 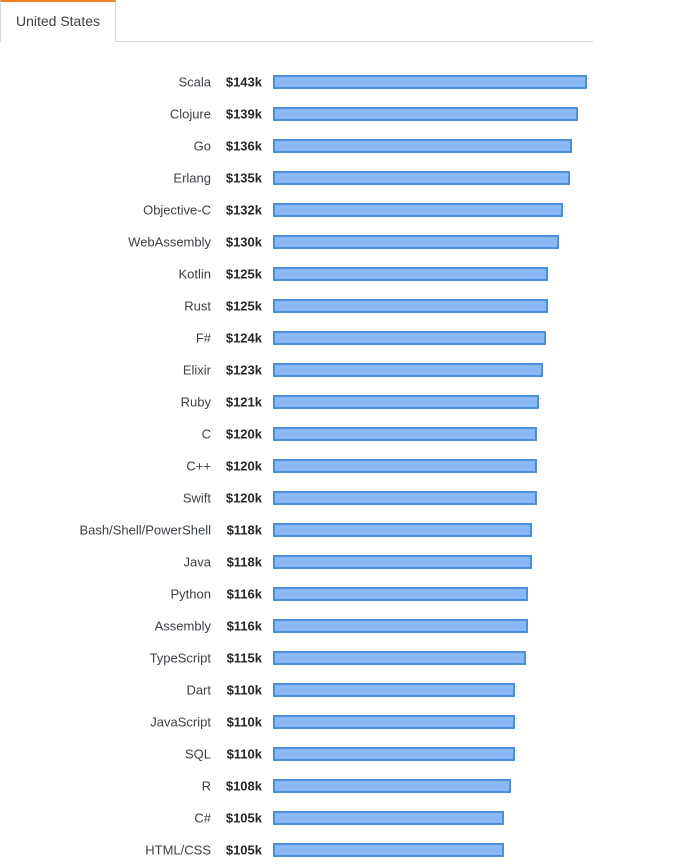 What do you see at coordinates (394, 754) in the screenshot?
I see `bar-sql` at bounding box center [394, 754].